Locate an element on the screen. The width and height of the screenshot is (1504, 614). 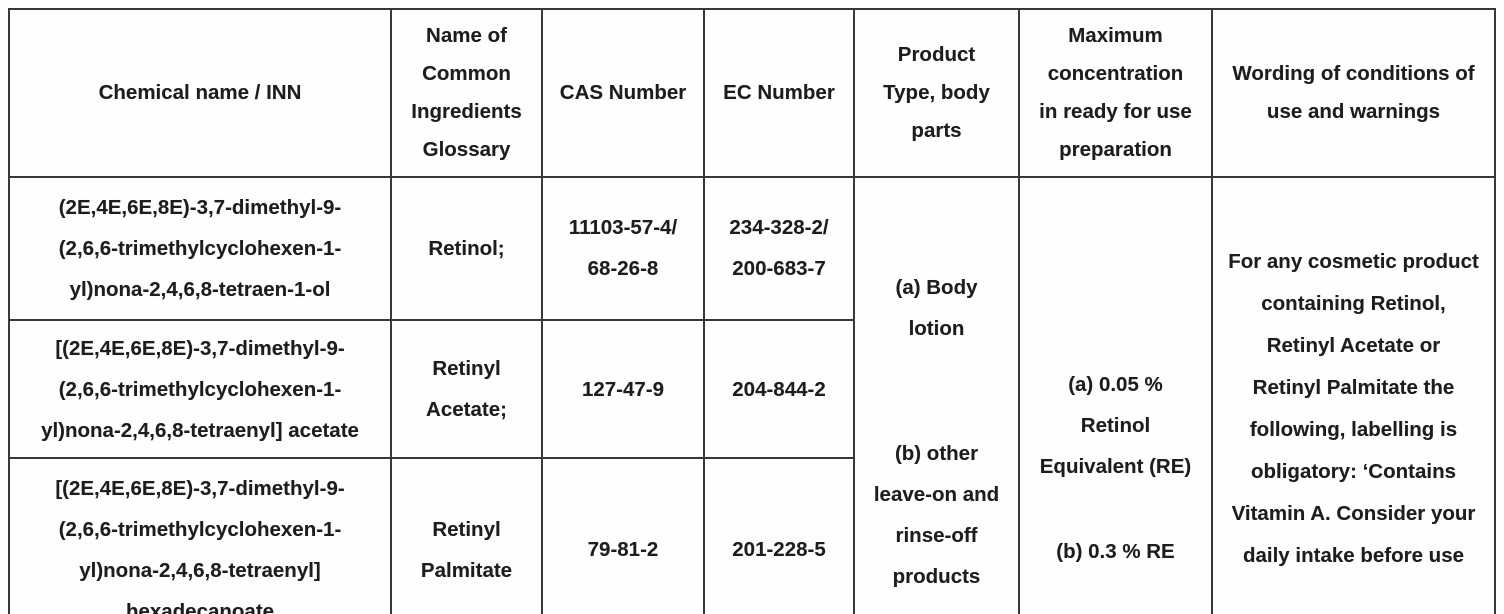
cell-cas-retinyl-palmitate: 79-81-2 is located at coordinates (623, 535).